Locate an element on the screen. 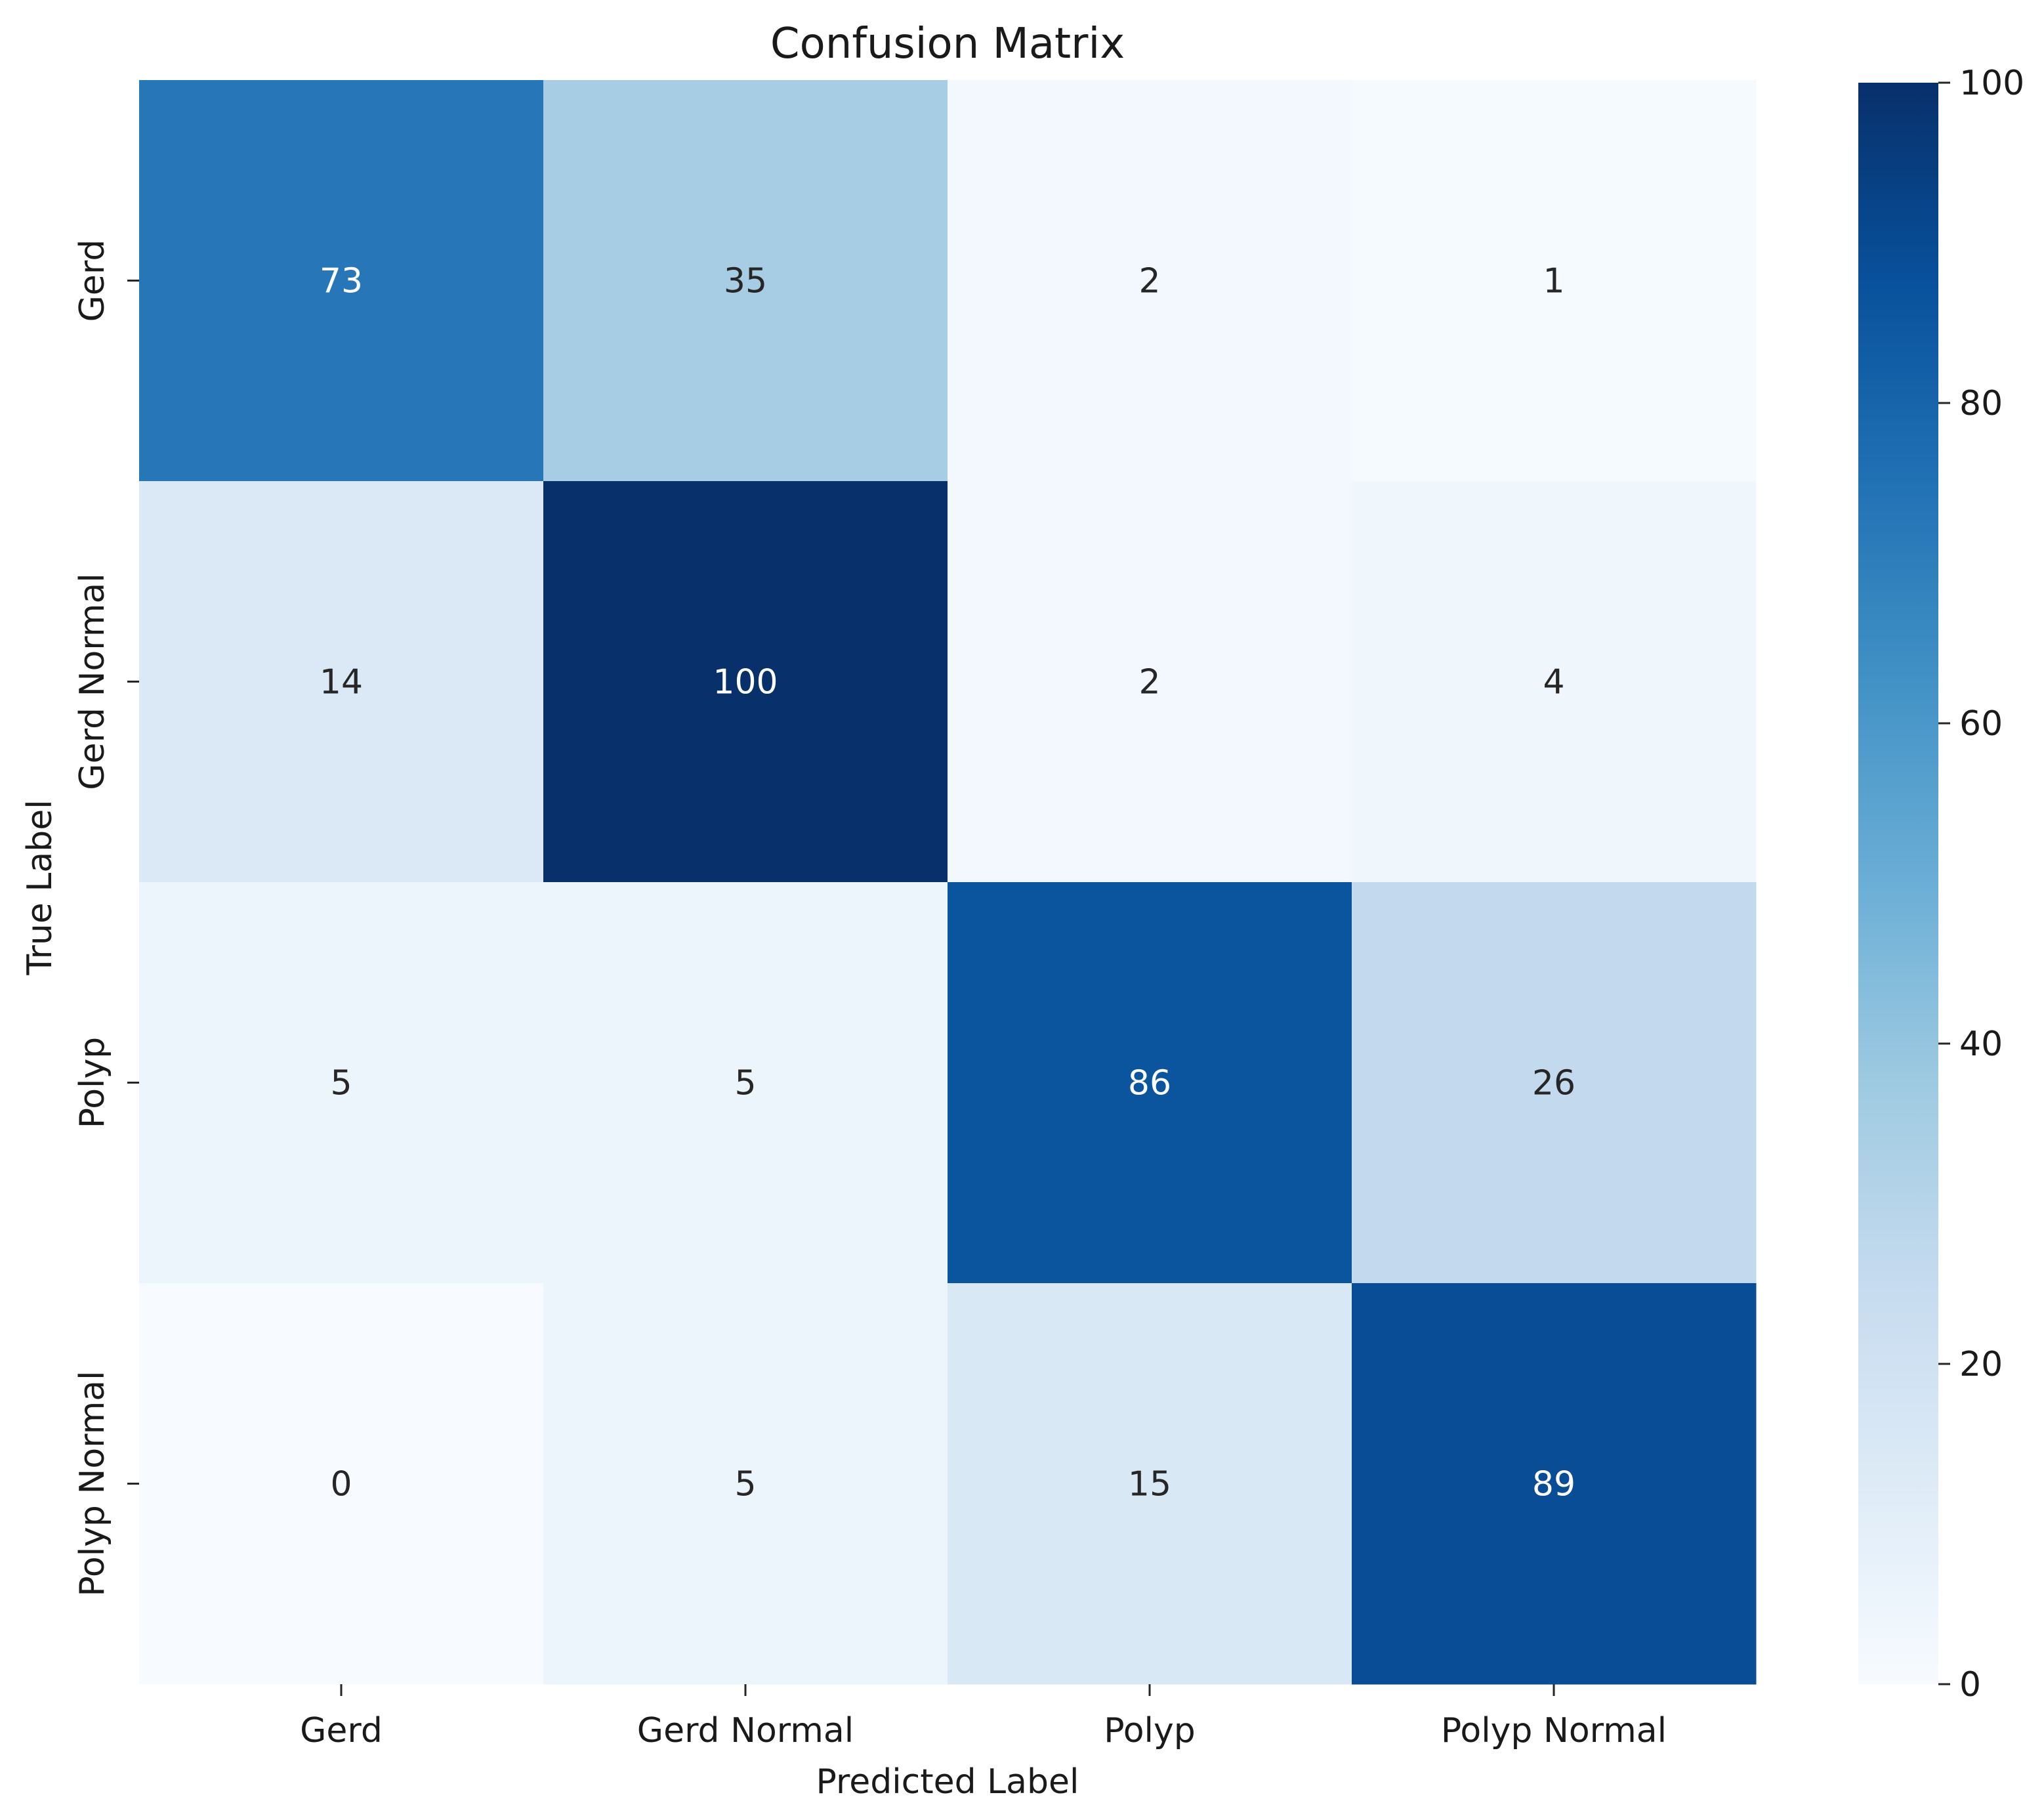 Image resolution: width=2044 pixels, height=1801 pixels. heatmap-cell-r0-c2 is located at coordinates (1150, 281).